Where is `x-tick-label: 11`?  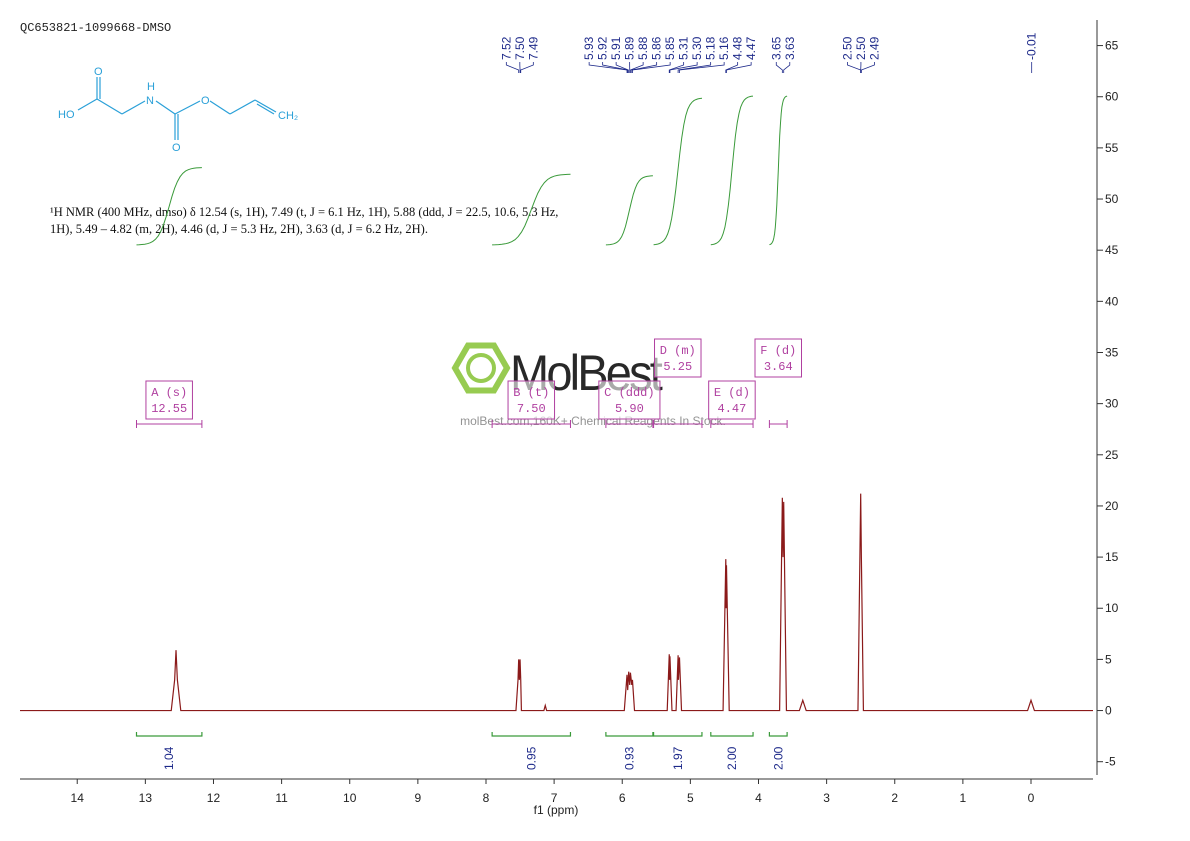
x-tick-label: 11 is located at coordinates (281, 798).